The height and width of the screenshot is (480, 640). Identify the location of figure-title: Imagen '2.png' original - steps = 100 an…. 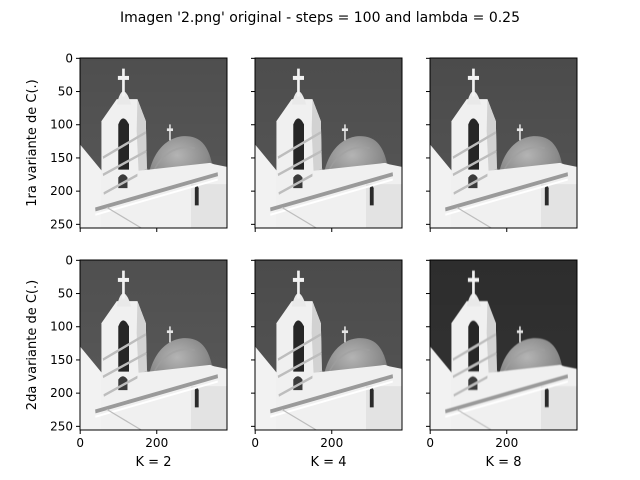
(320, 18).